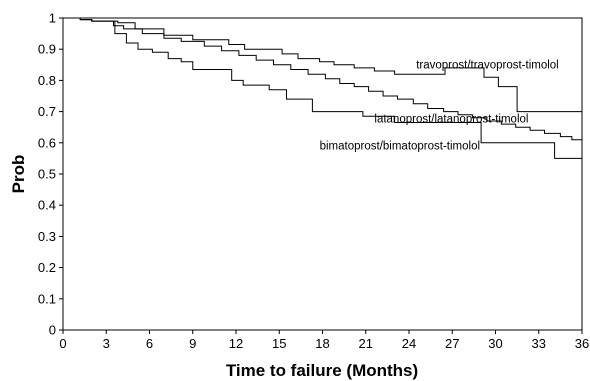 The image size is (590, 381). Describe the element at coordinates (47, 298) in the screenshot. I see `y-tick-label: 0.1` at that location.